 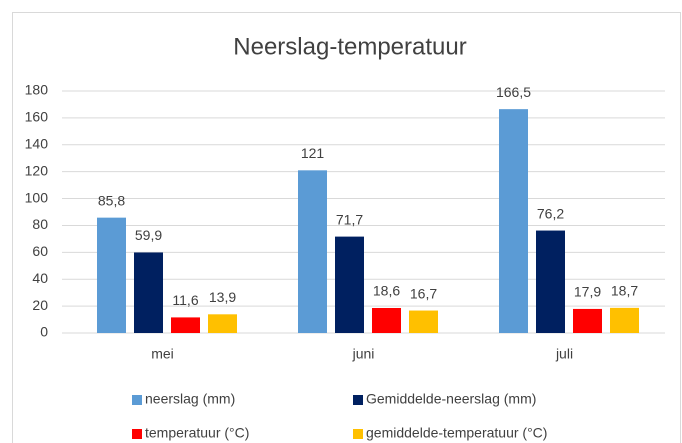 I want to click on y-tick-label: 160, so click(x=37, y=117).